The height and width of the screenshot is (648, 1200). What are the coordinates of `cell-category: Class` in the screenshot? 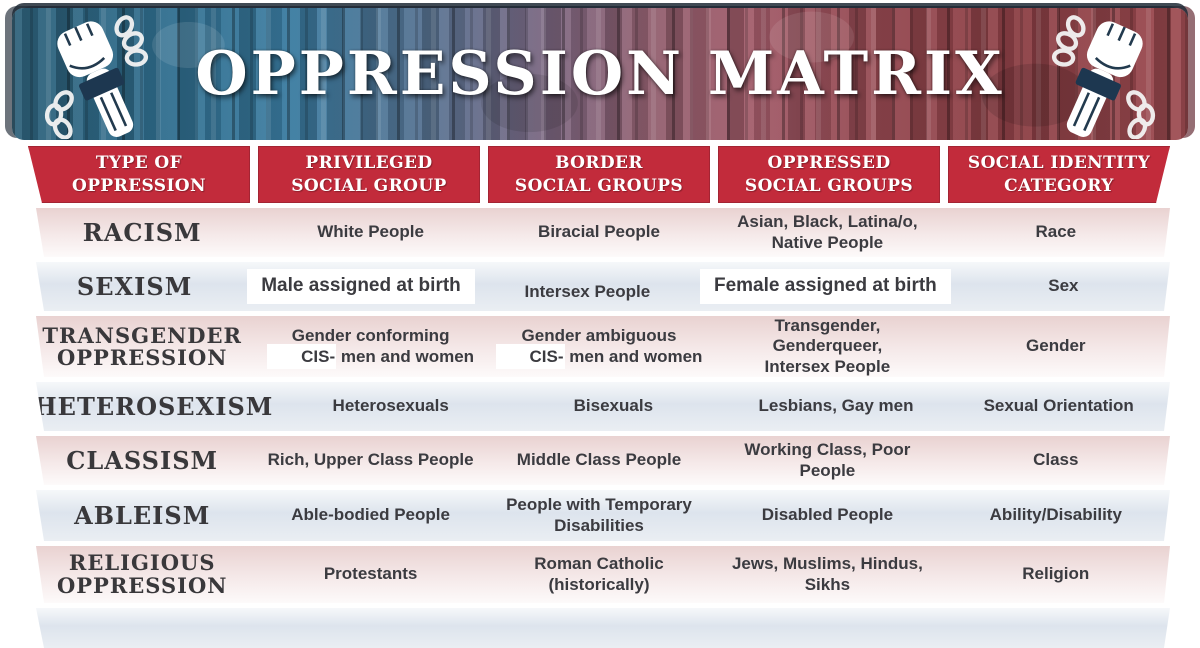 It's located at (1056, 460).